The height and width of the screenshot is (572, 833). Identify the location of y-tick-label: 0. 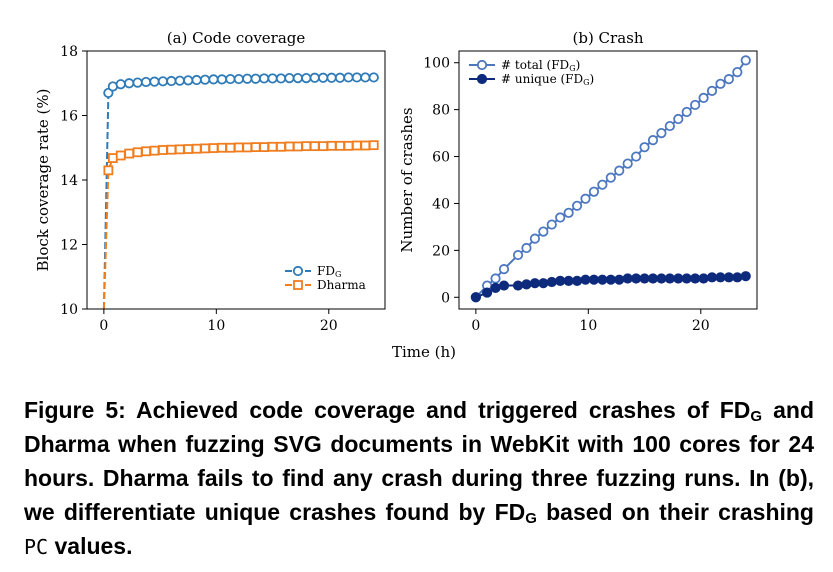
(445, 298).